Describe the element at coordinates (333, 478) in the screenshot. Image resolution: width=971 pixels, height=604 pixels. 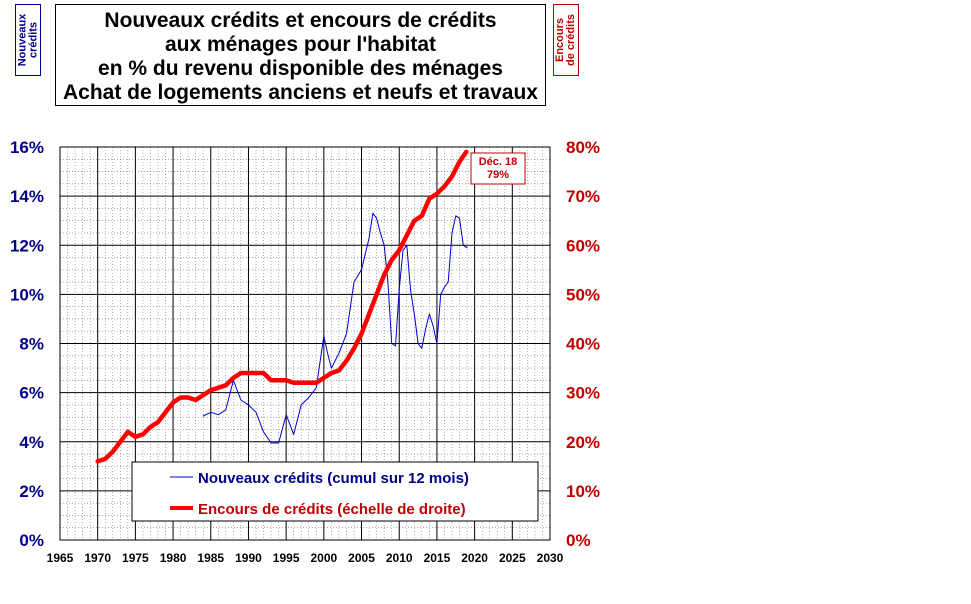
I see `legend-label-new-credit: Nouveaux crédits (cumul sur 12 mois)` at that location.